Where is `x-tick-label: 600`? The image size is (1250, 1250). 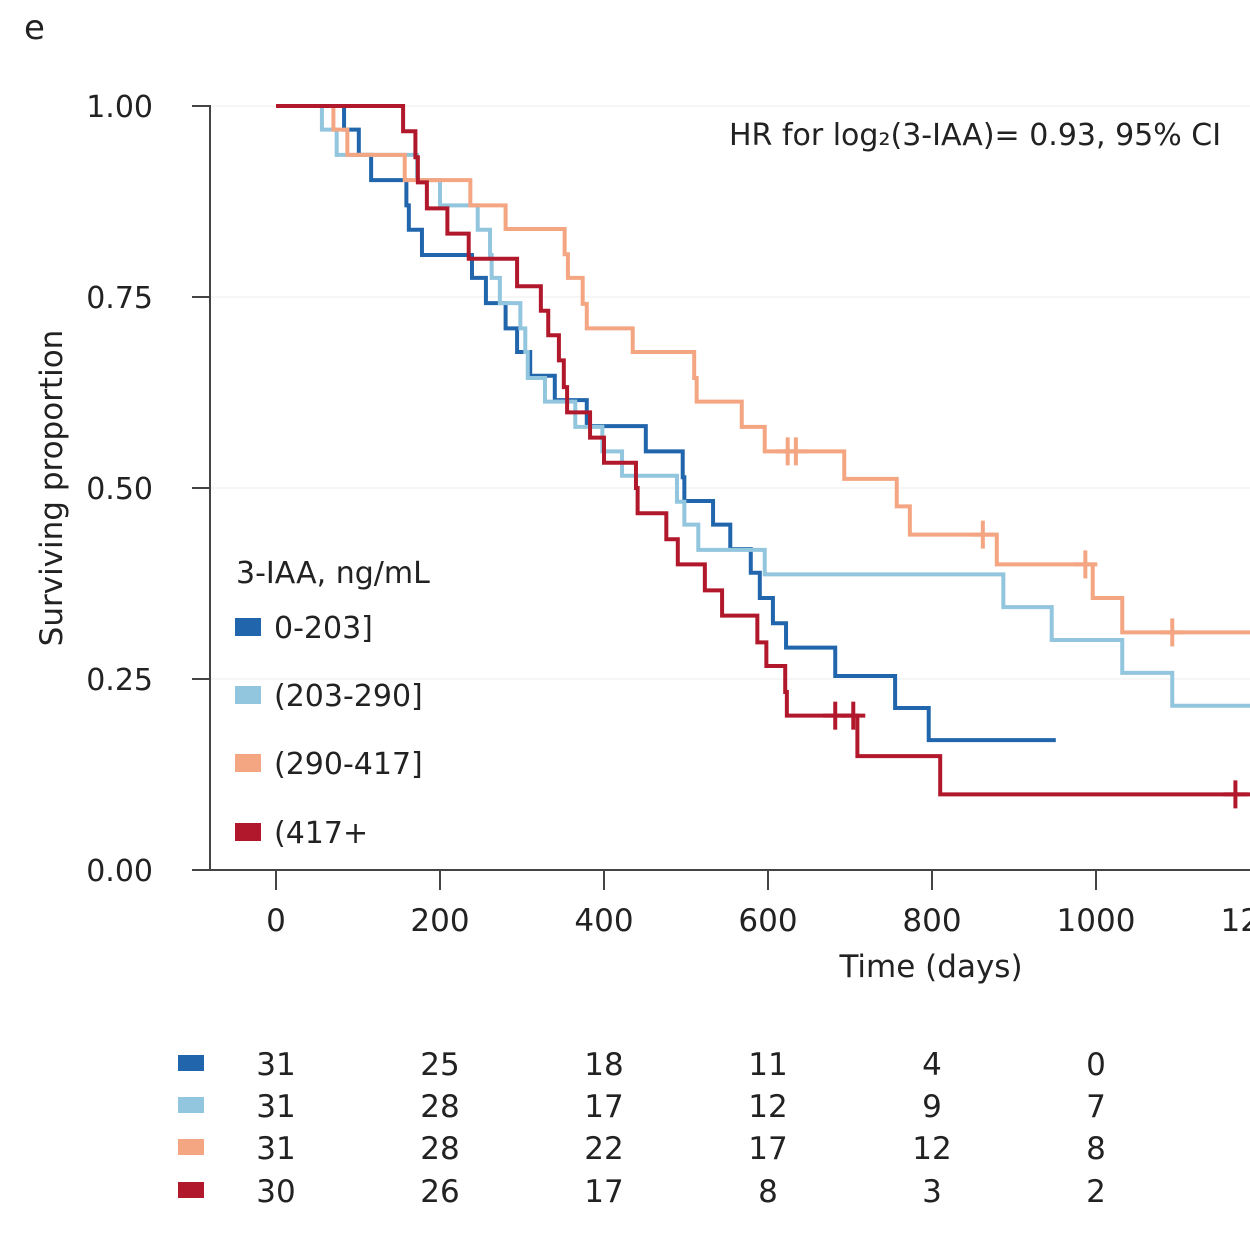
x-tick-label: 600 is located at coordinates (767, 921).